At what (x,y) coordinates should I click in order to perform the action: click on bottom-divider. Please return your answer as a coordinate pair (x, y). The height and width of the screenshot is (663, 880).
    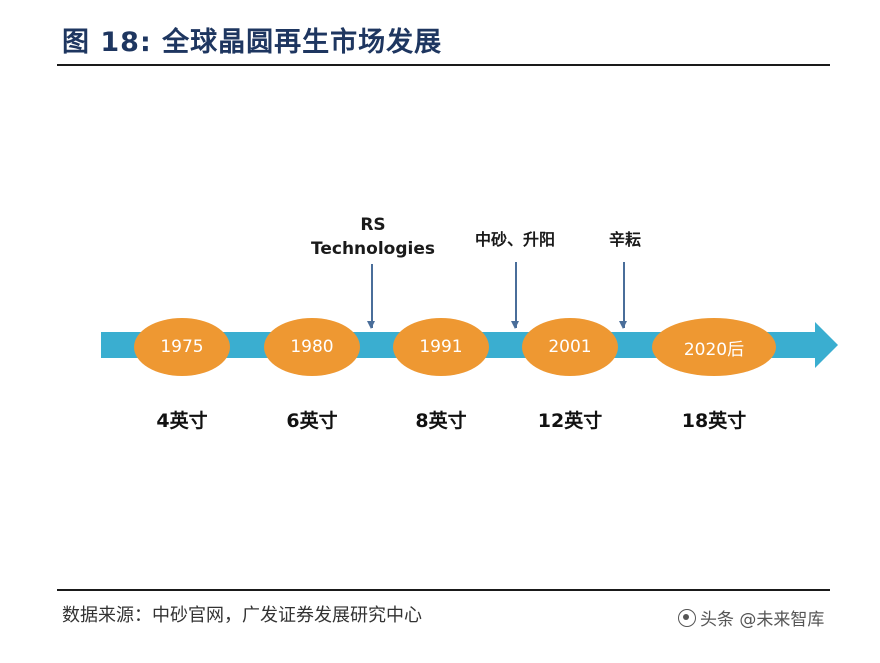
    Looking at the image, I should click on (443, 590).